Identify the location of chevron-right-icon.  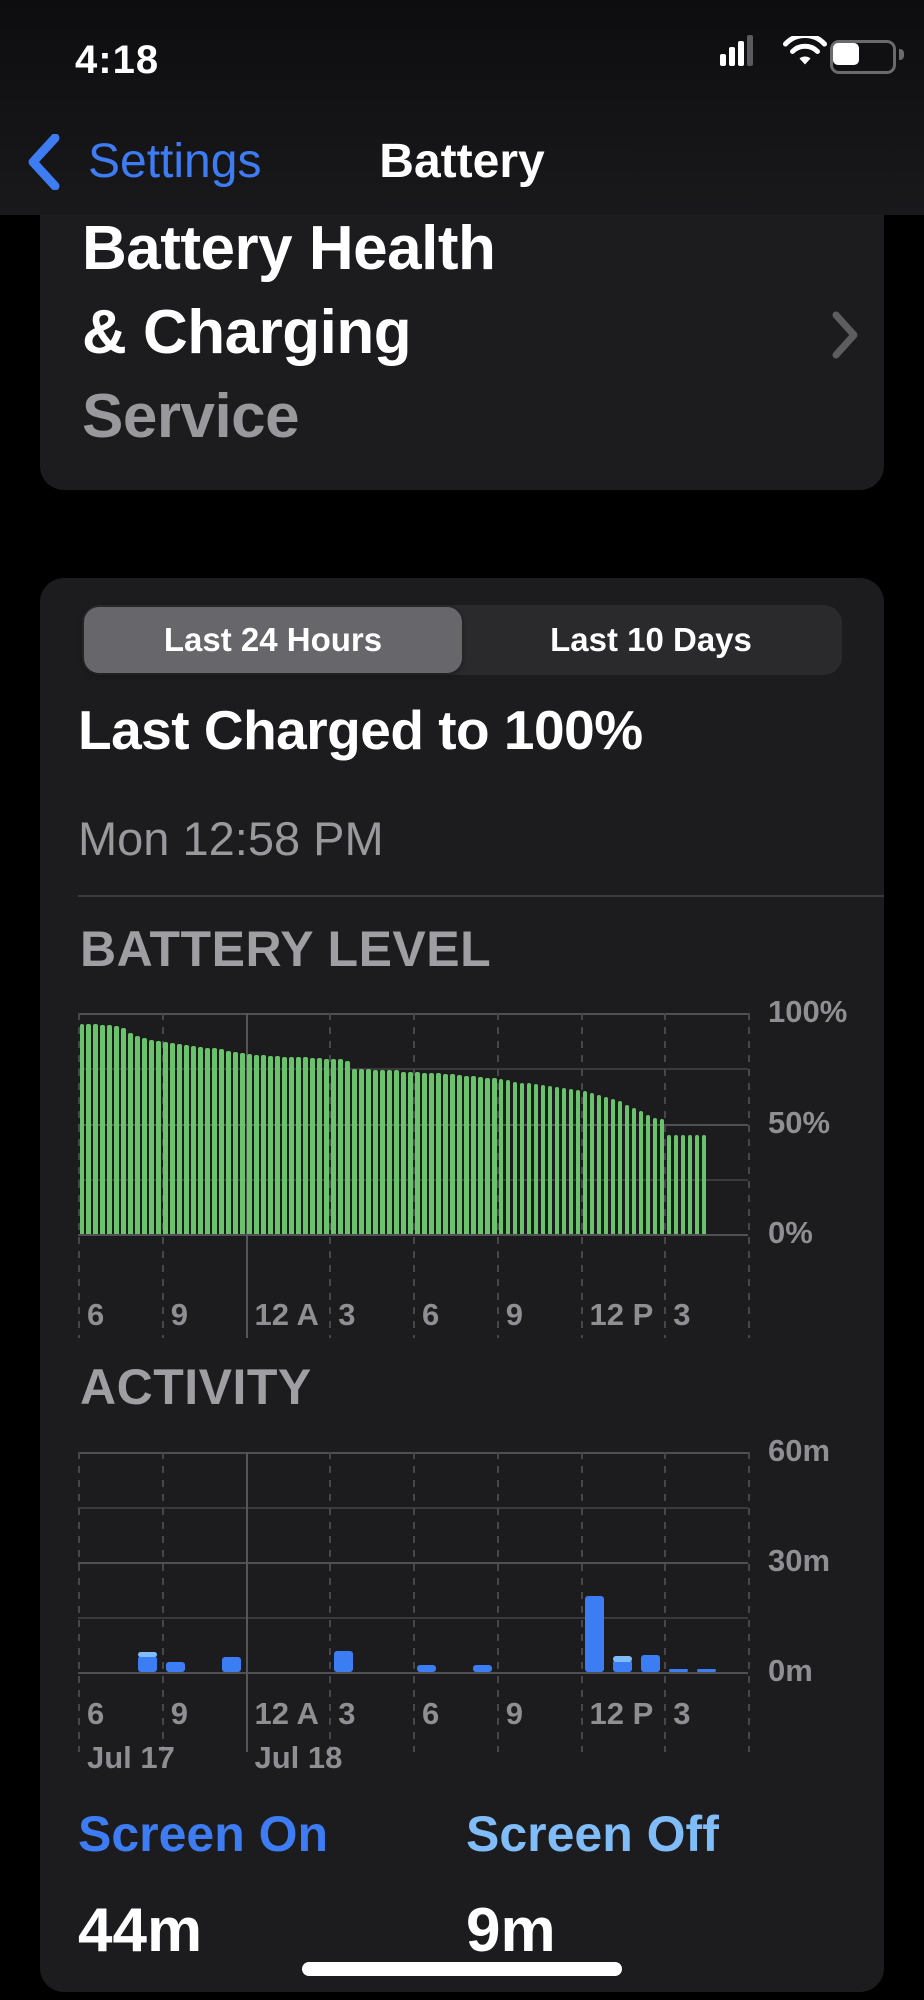
(845, 335).